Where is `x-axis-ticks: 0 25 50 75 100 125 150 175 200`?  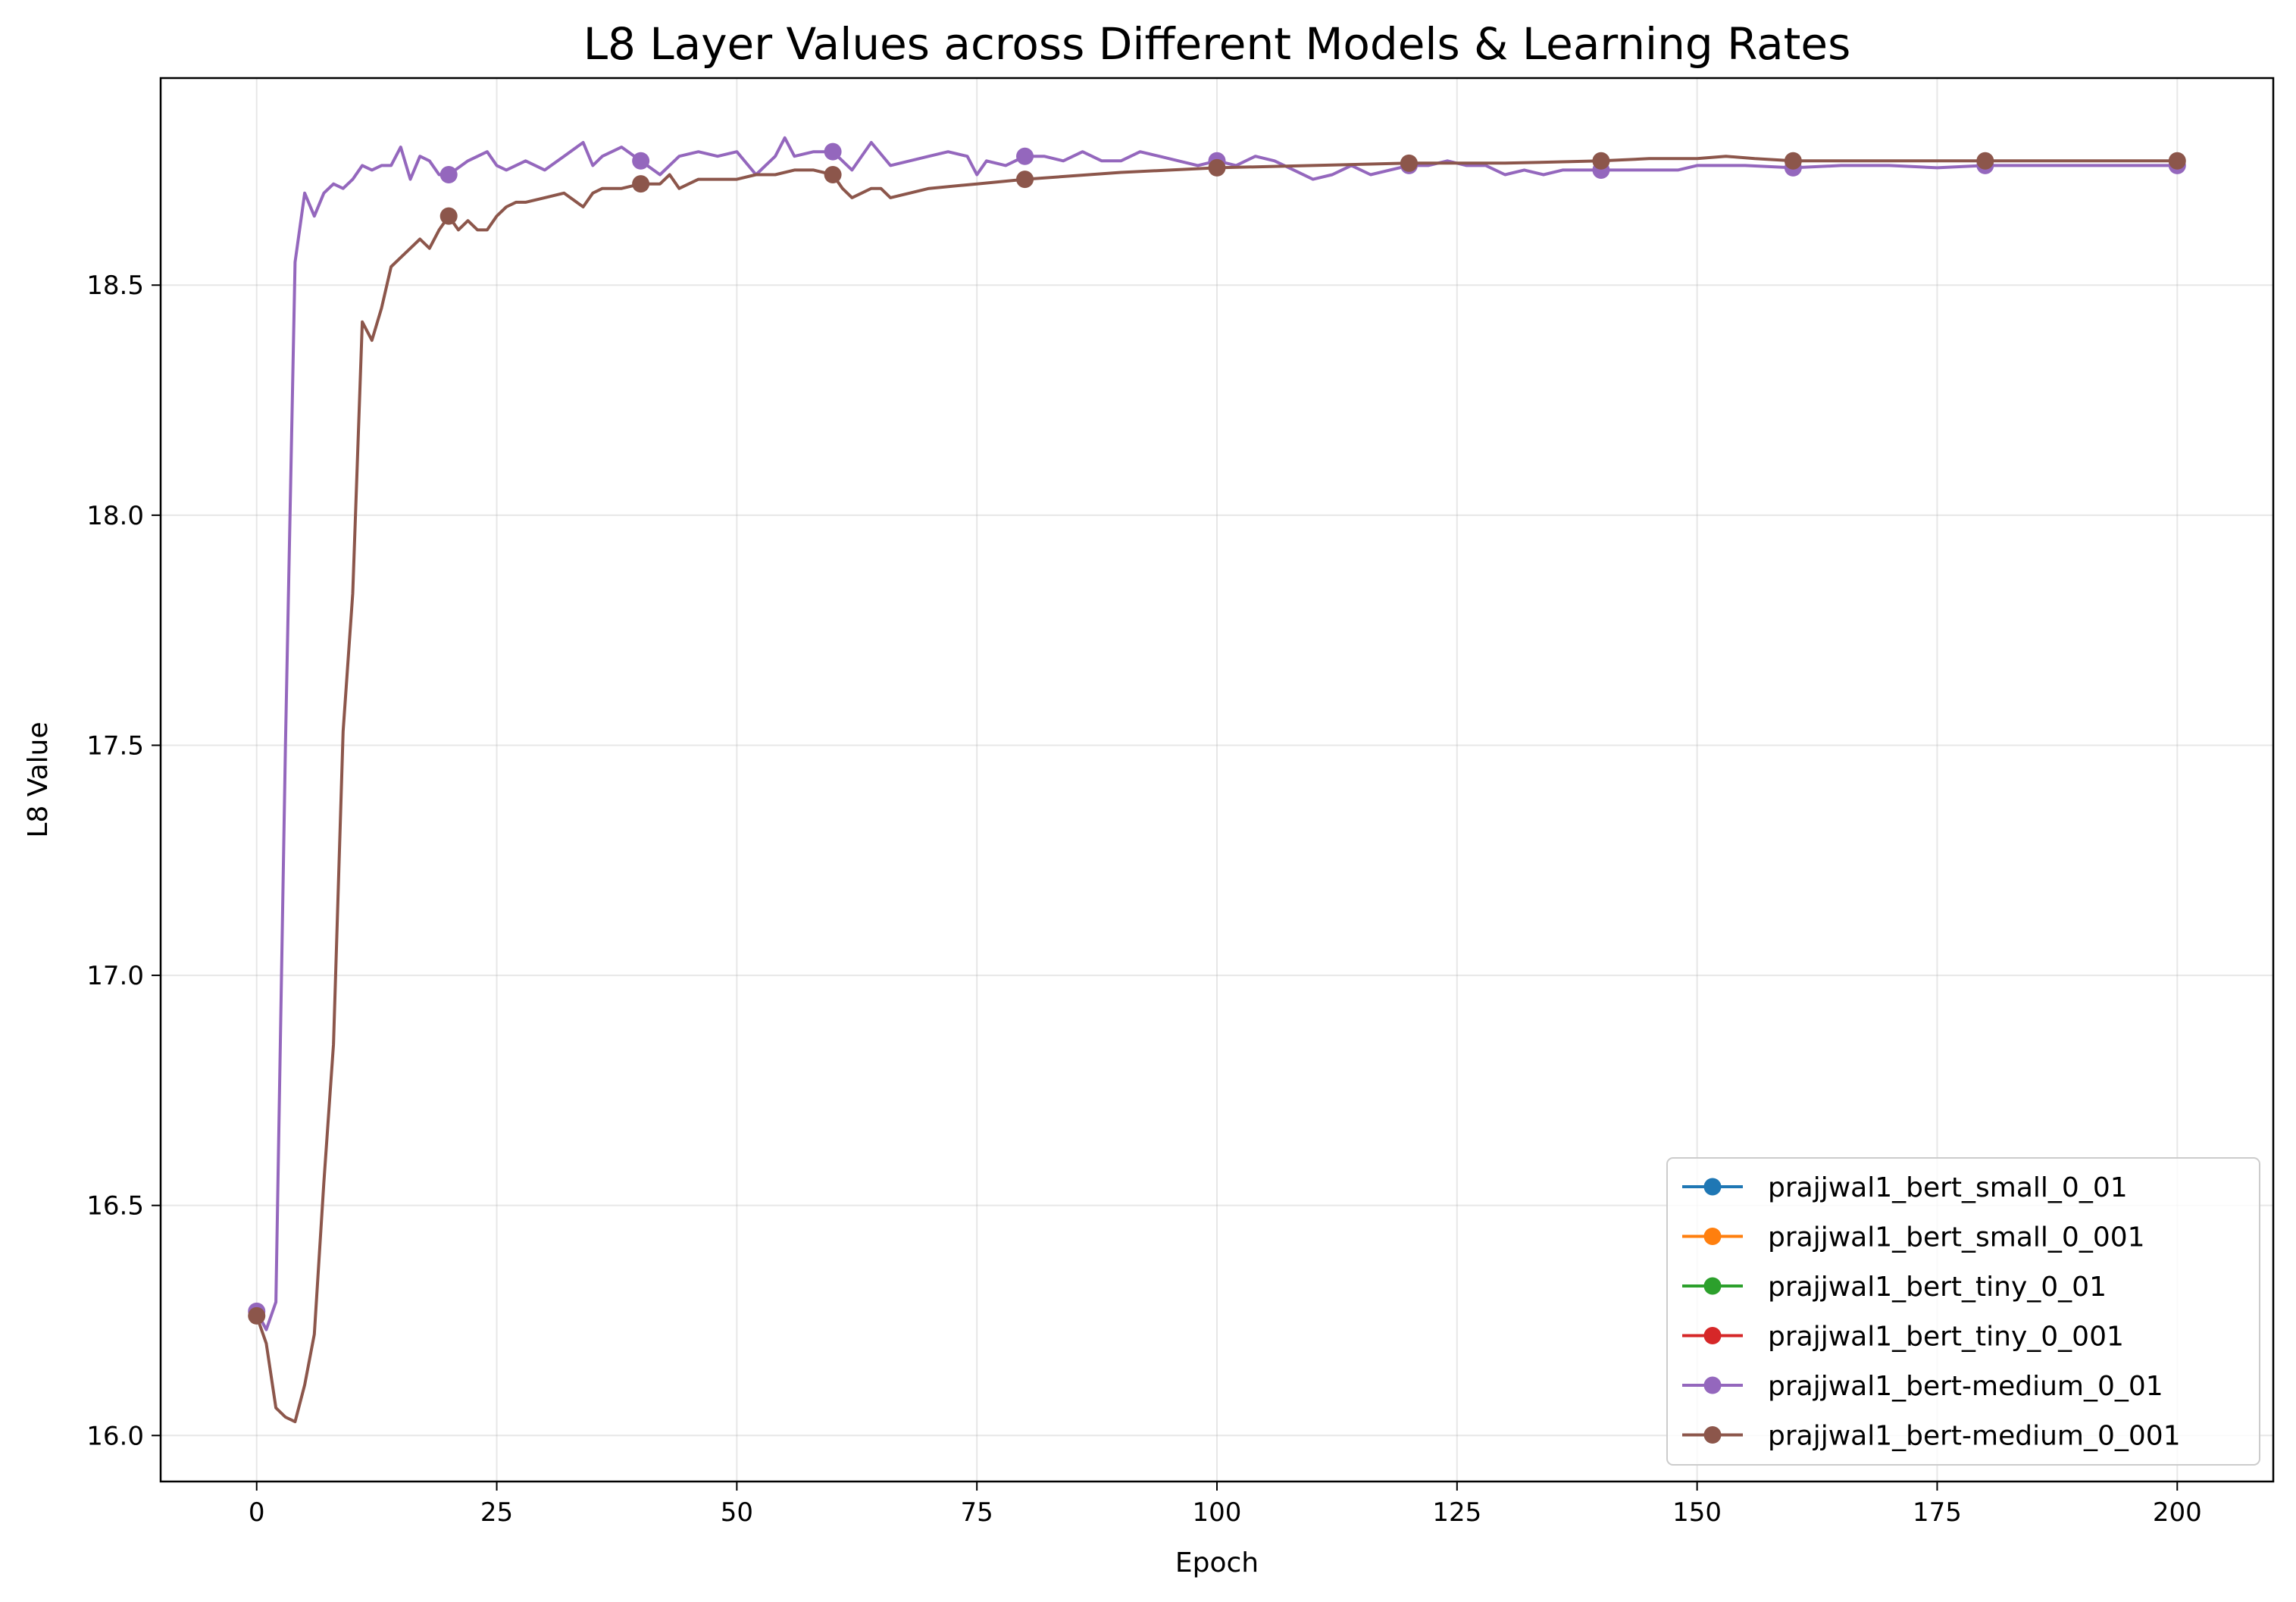 x-axis-ticks: 0 25 50 75 100 125 150 175 200 is located at coordinates (1225, 1505).